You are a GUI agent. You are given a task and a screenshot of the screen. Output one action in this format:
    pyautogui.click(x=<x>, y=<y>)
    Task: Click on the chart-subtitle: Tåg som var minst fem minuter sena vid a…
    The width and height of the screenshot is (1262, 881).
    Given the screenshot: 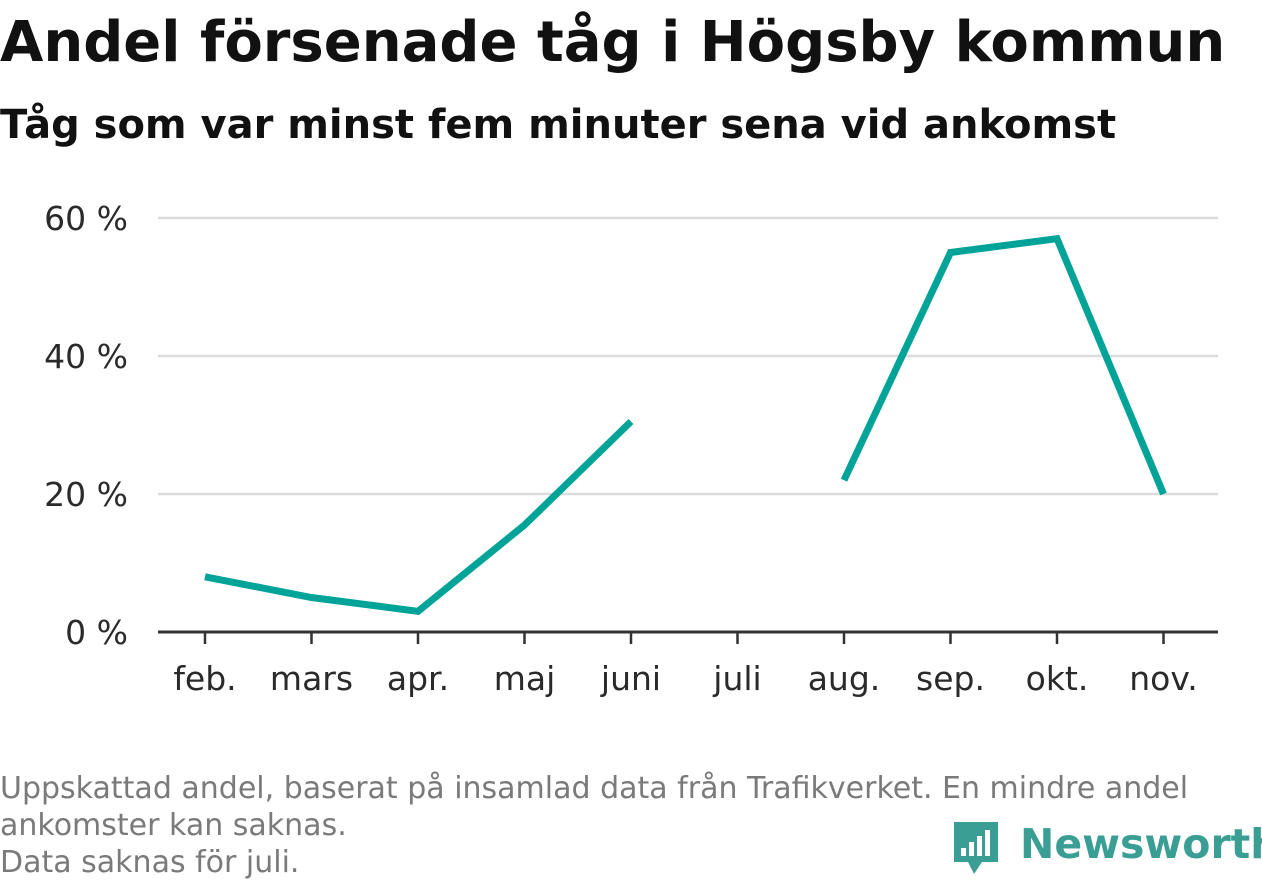 What is the action you would take?
    pyautogui.click(x=558, y=125)
    